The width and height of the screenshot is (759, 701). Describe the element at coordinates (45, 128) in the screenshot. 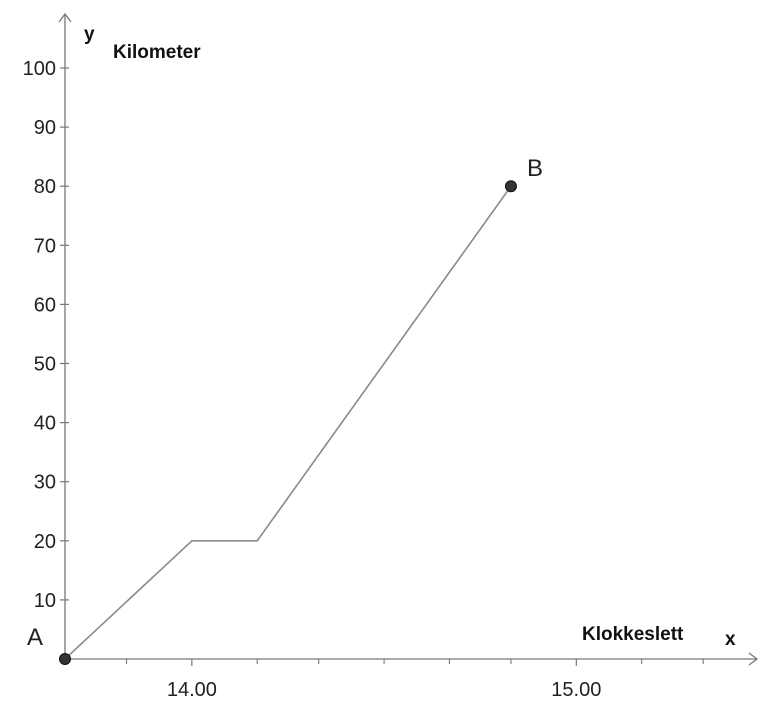

I see `y-tick-label: 90` at that location.